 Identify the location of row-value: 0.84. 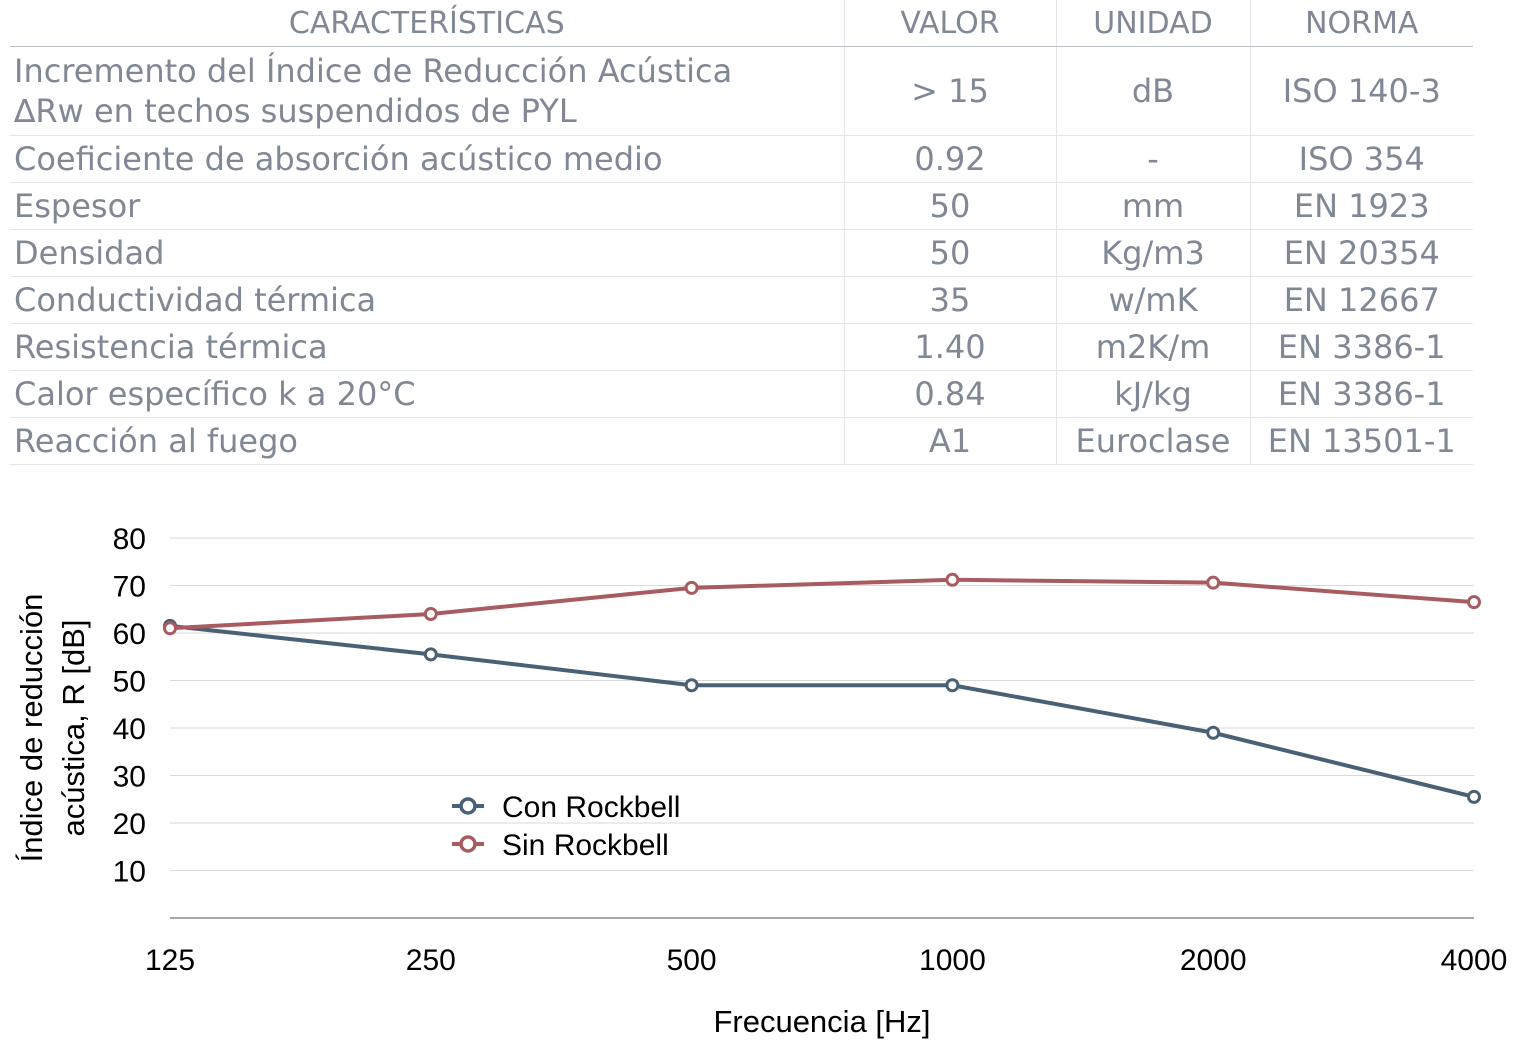
(949, 394).